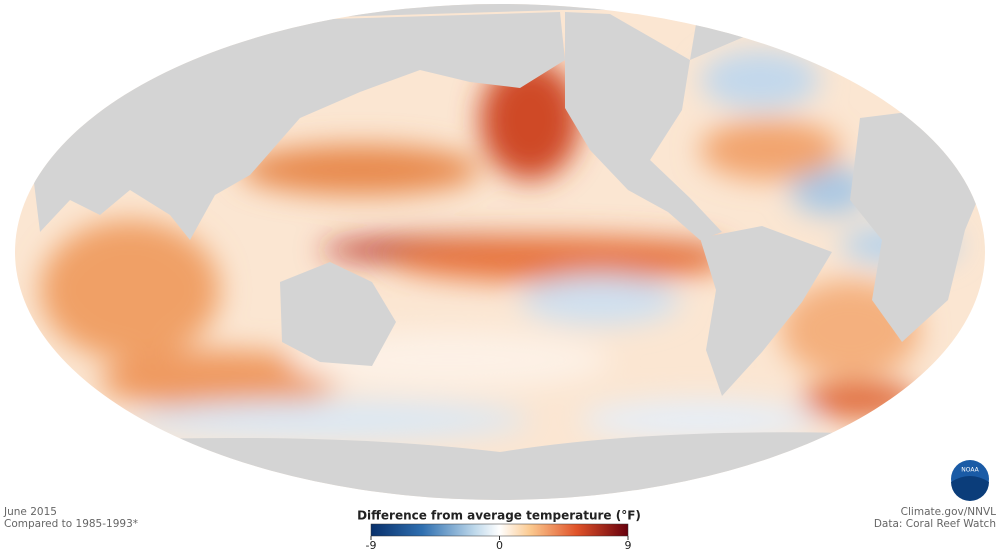 The image size is (1000, 555). I want to click on colorbar-tick-label: 9, so click(628, 545).